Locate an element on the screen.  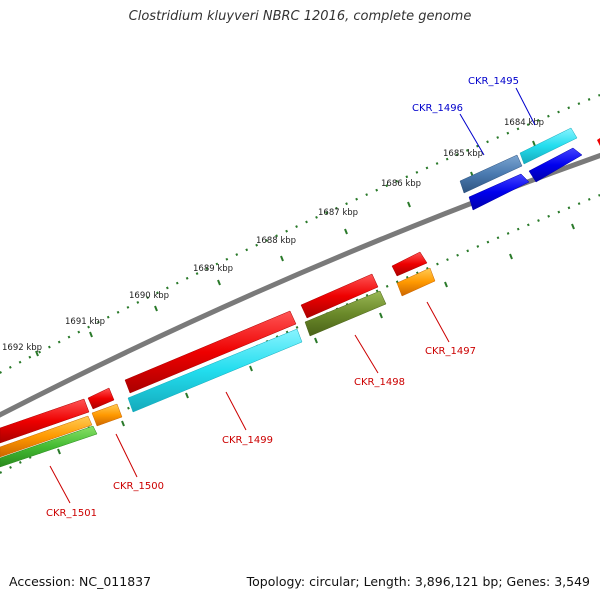
kbp-label: 1688 kbp is located at coordinates (276, 241).